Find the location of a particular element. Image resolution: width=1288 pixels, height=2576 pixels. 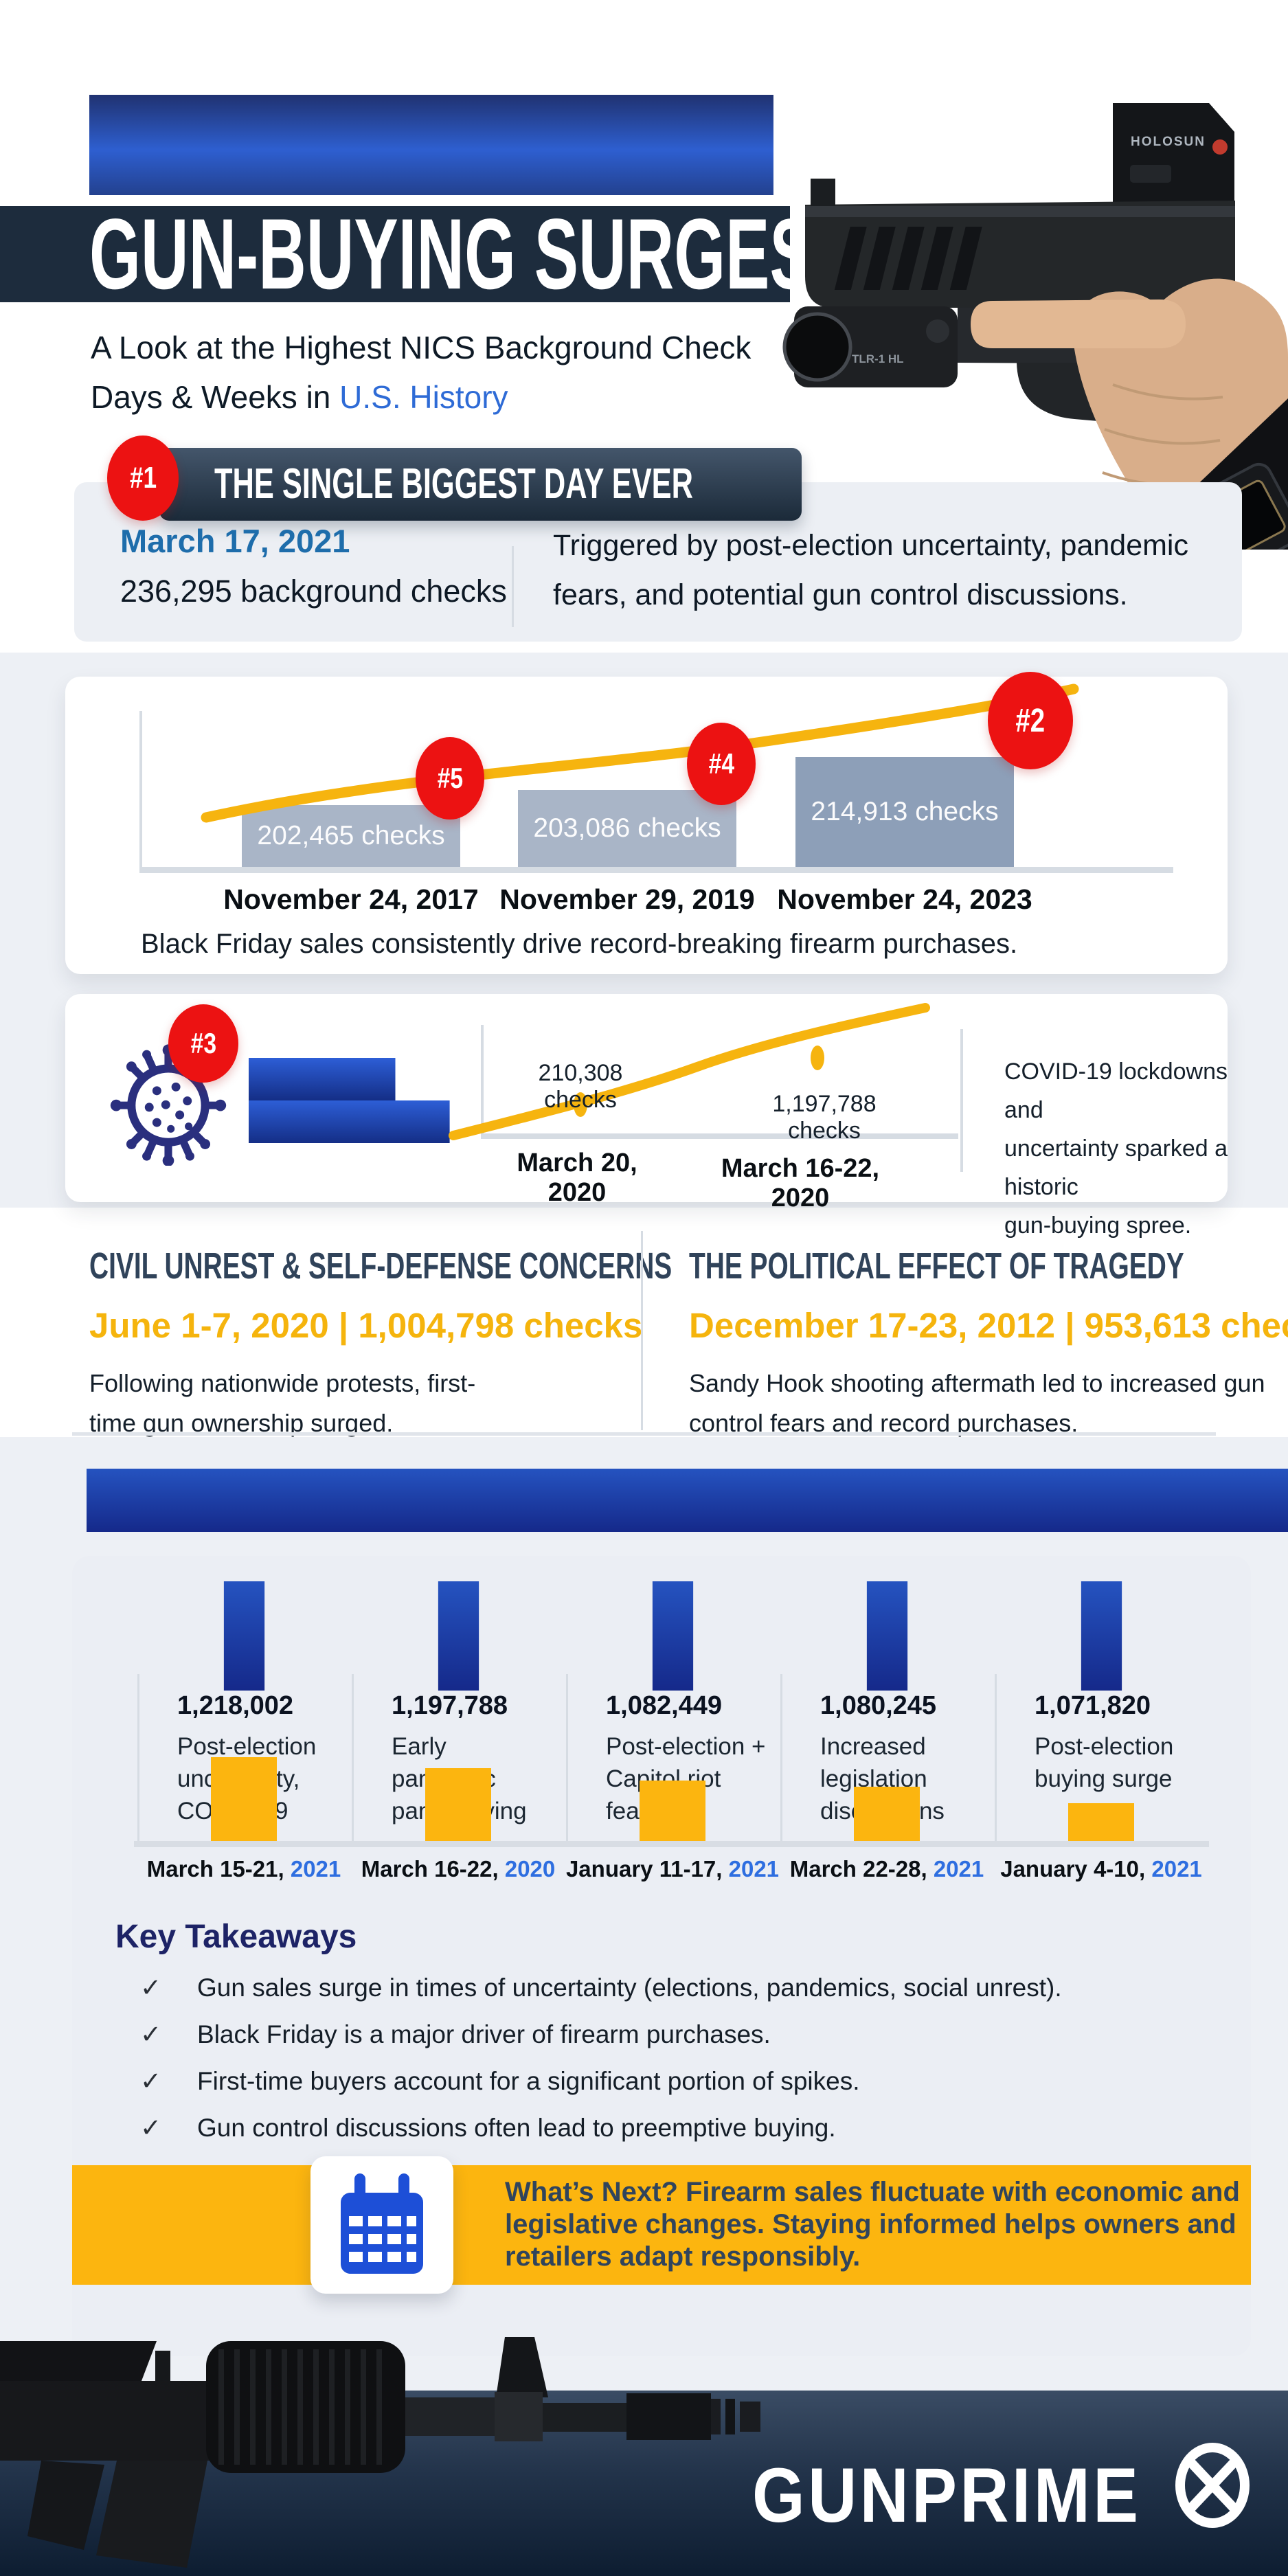

subtitle-line2: Days & Weeks in U.S. History is located at coordinates (299, 397).